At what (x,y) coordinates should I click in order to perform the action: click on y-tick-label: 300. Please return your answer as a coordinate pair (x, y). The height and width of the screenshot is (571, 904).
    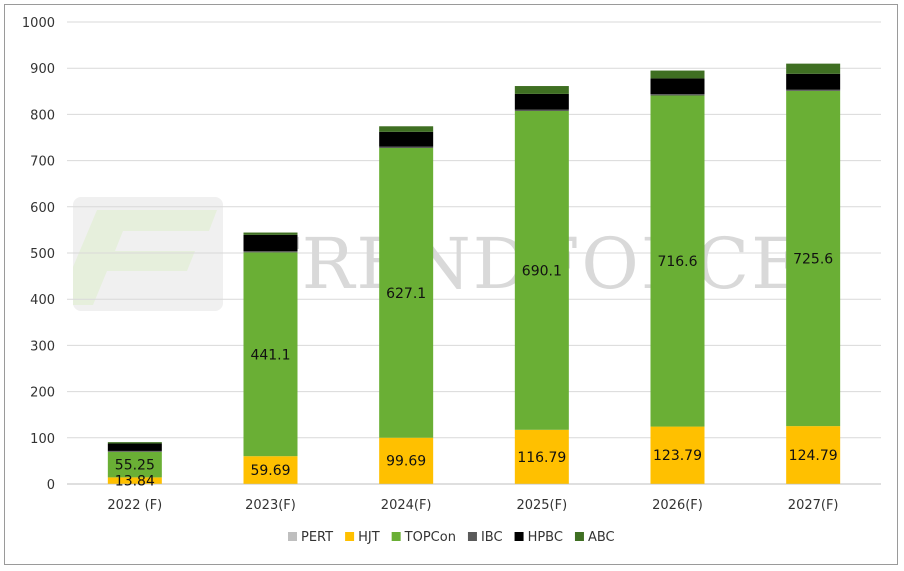
    Looking at the image, I should click on (42, 346).